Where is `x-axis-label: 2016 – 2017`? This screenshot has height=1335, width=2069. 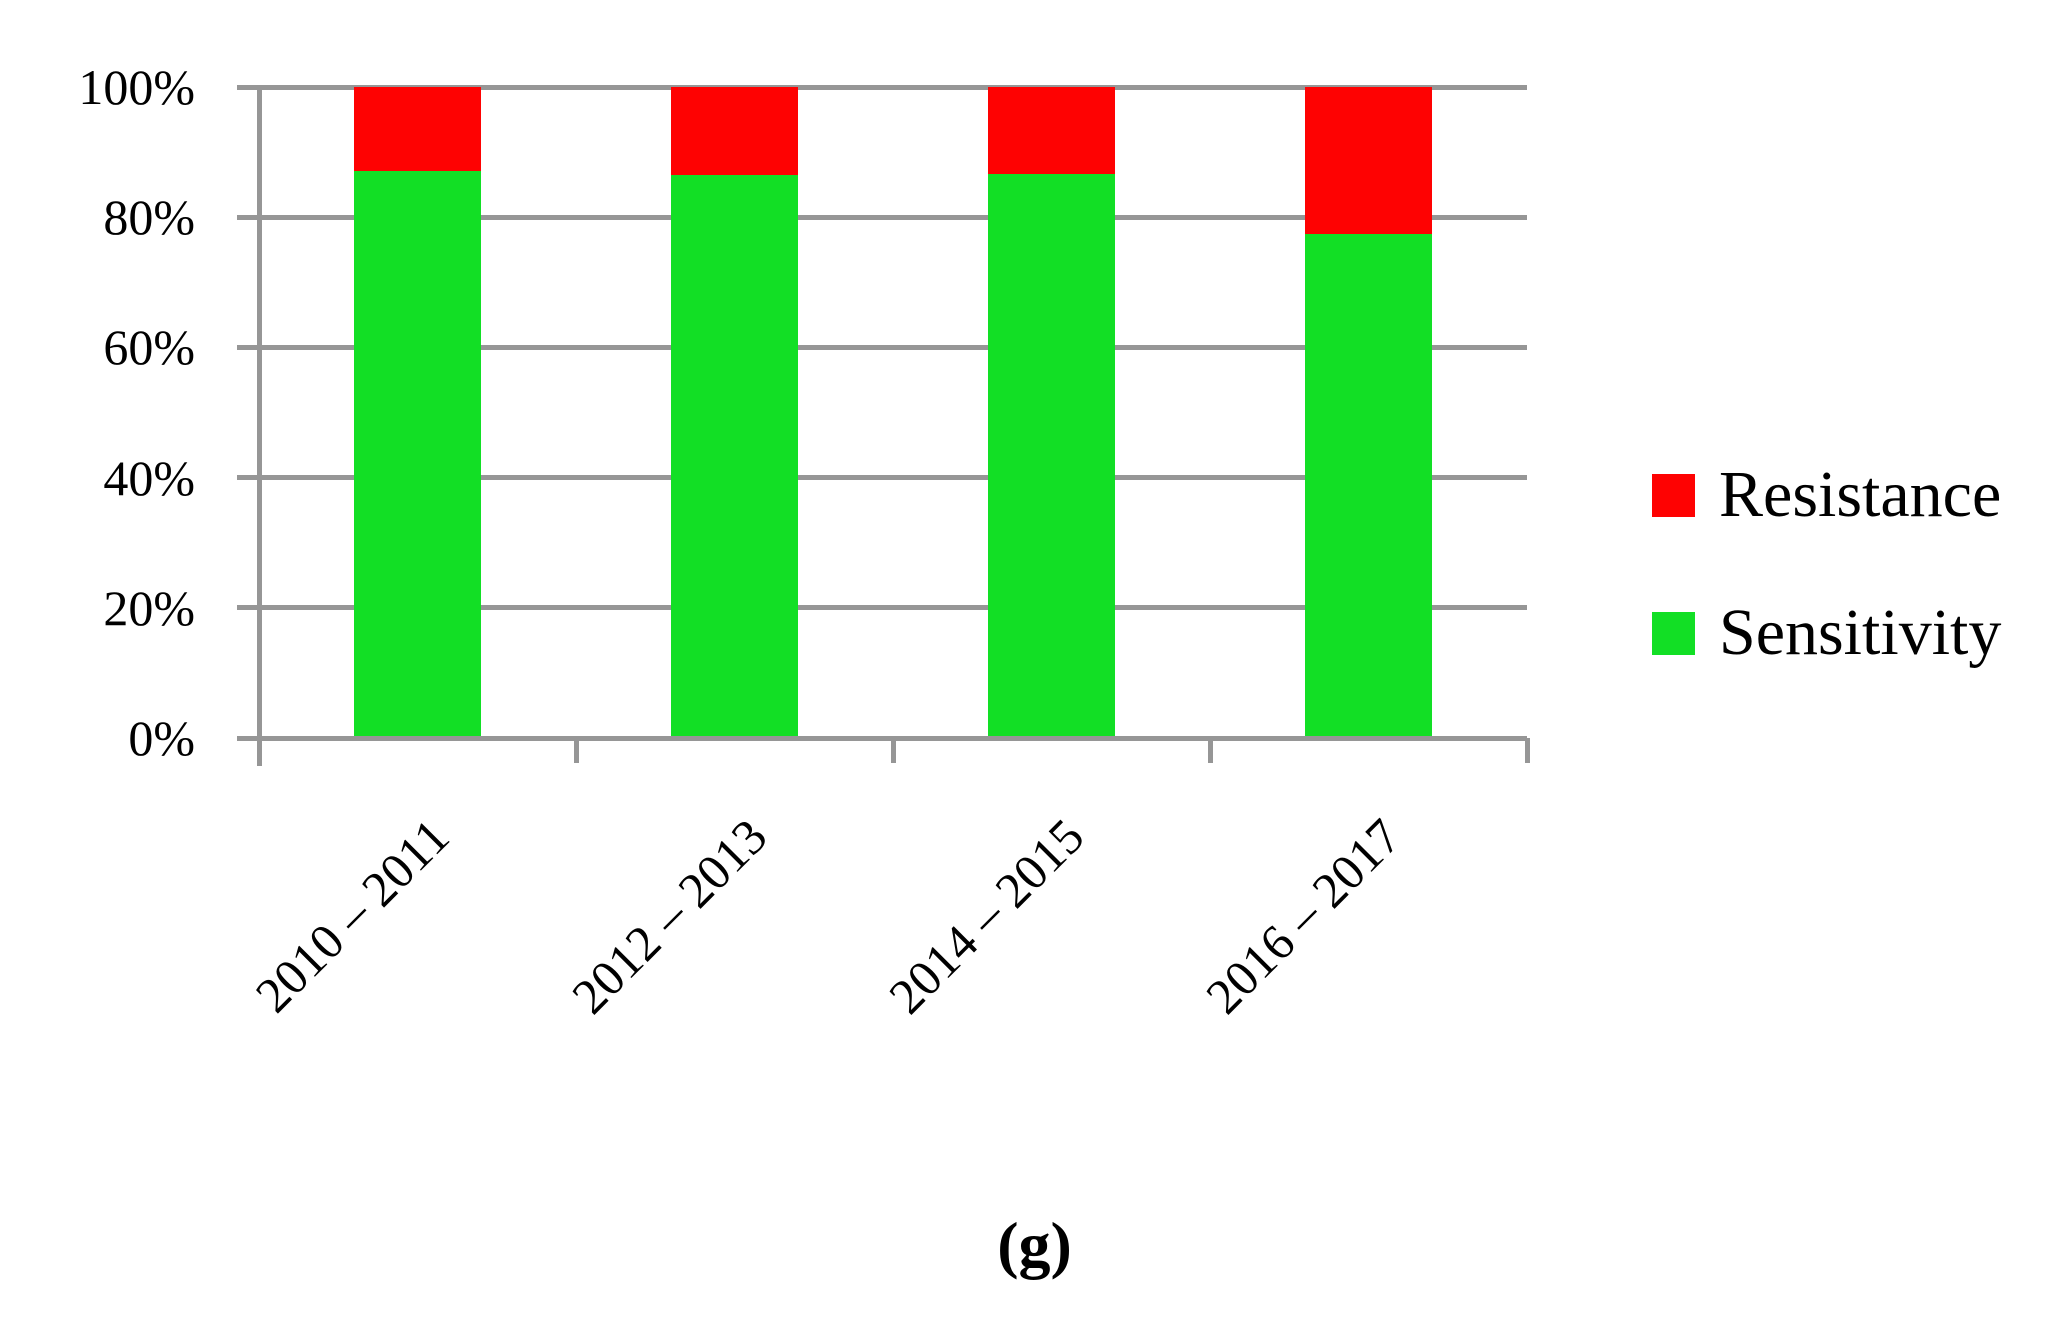
x-axis-label: 2016 – 2017 is located at coordinates (1302, 916).